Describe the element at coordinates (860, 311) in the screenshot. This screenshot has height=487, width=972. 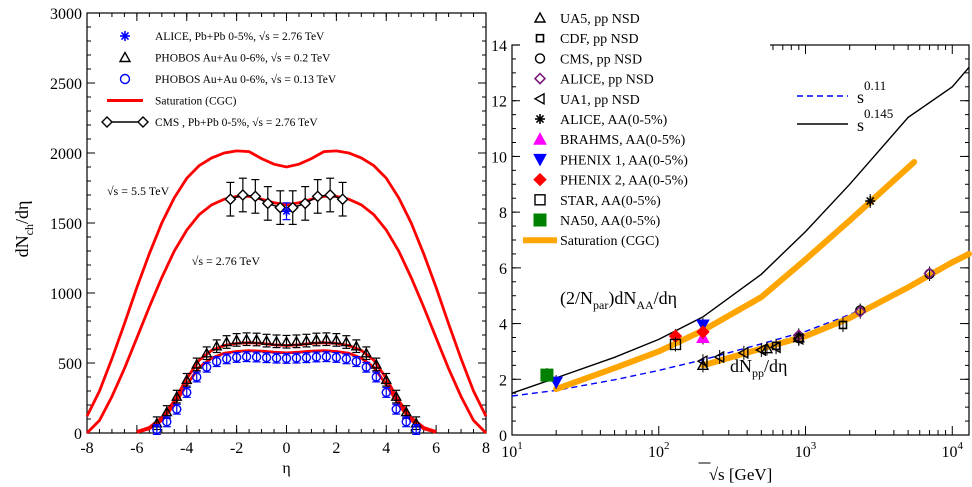
I see `marker-diamond` at that location.